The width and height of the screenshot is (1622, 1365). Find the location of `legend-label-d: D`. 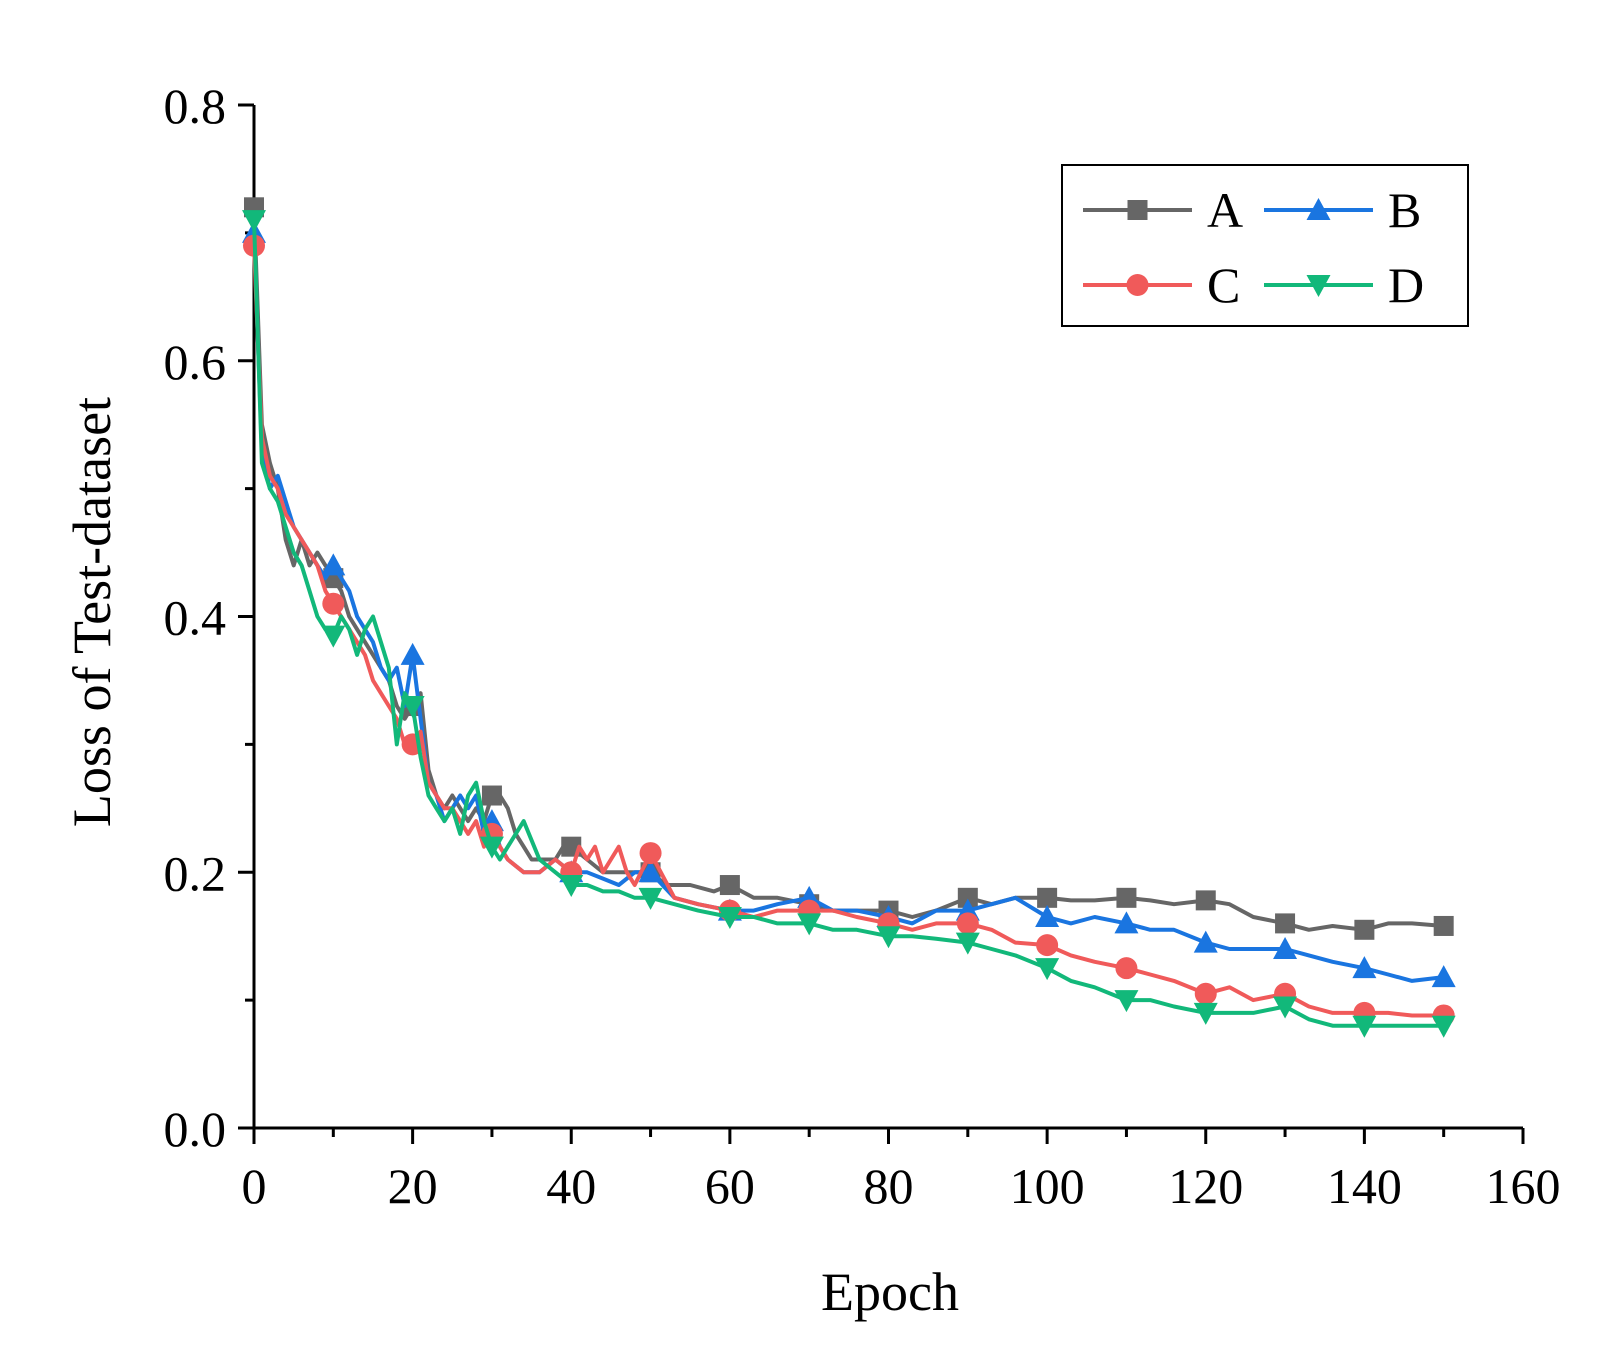

legend-label-d: D is located at coordinates (1406, 285).